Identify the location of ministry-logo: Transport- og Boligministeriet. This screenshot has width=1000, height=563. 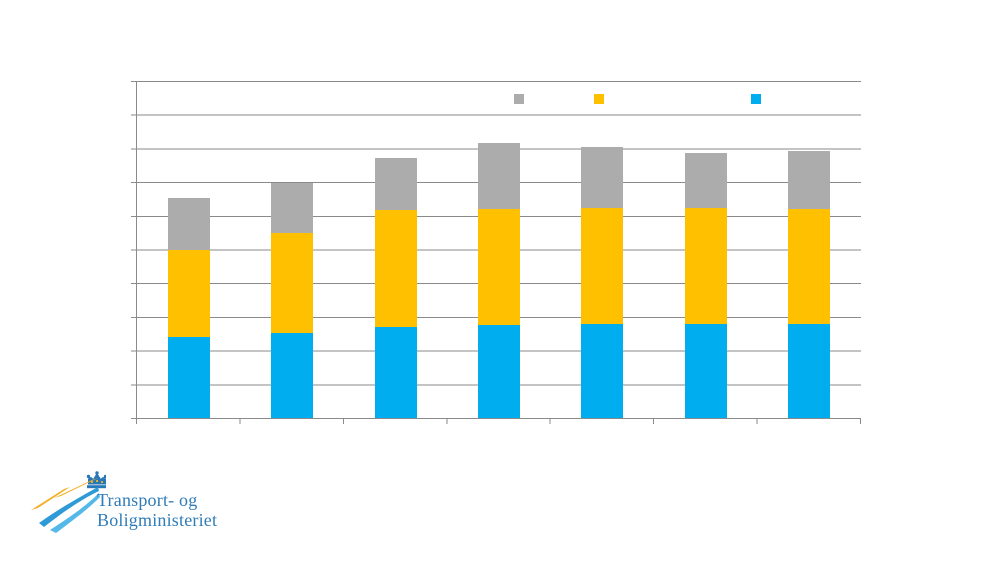
(160, 505).